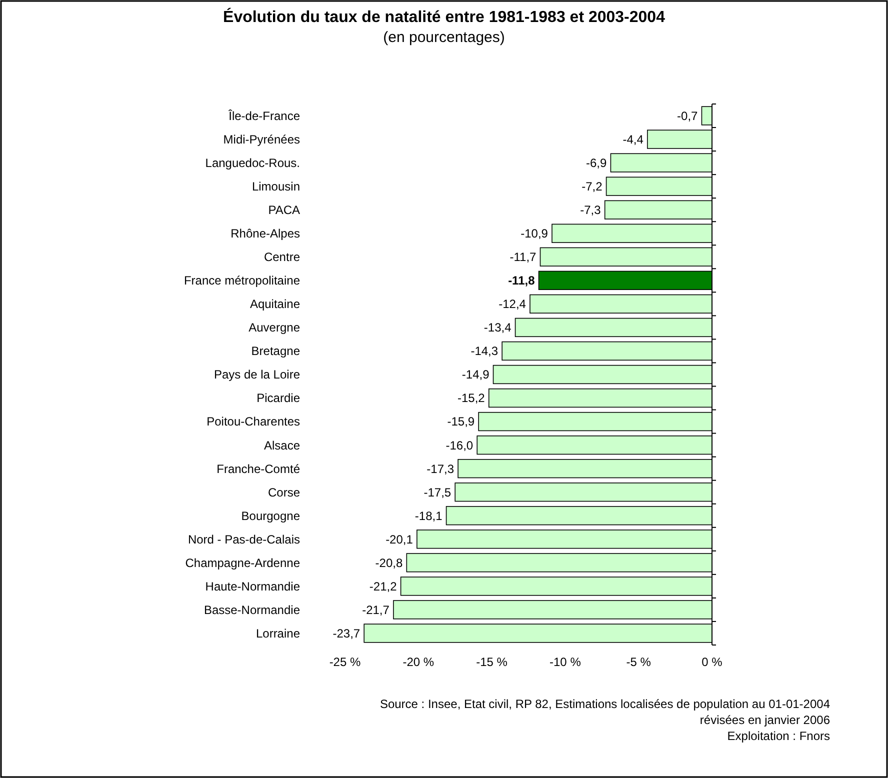 This screenshot has width=888, height=778. What do you see at coordinates (492, 662) in the screenshot?
I see `x-tick-label: -15 %` at bounding box center [492, 662].